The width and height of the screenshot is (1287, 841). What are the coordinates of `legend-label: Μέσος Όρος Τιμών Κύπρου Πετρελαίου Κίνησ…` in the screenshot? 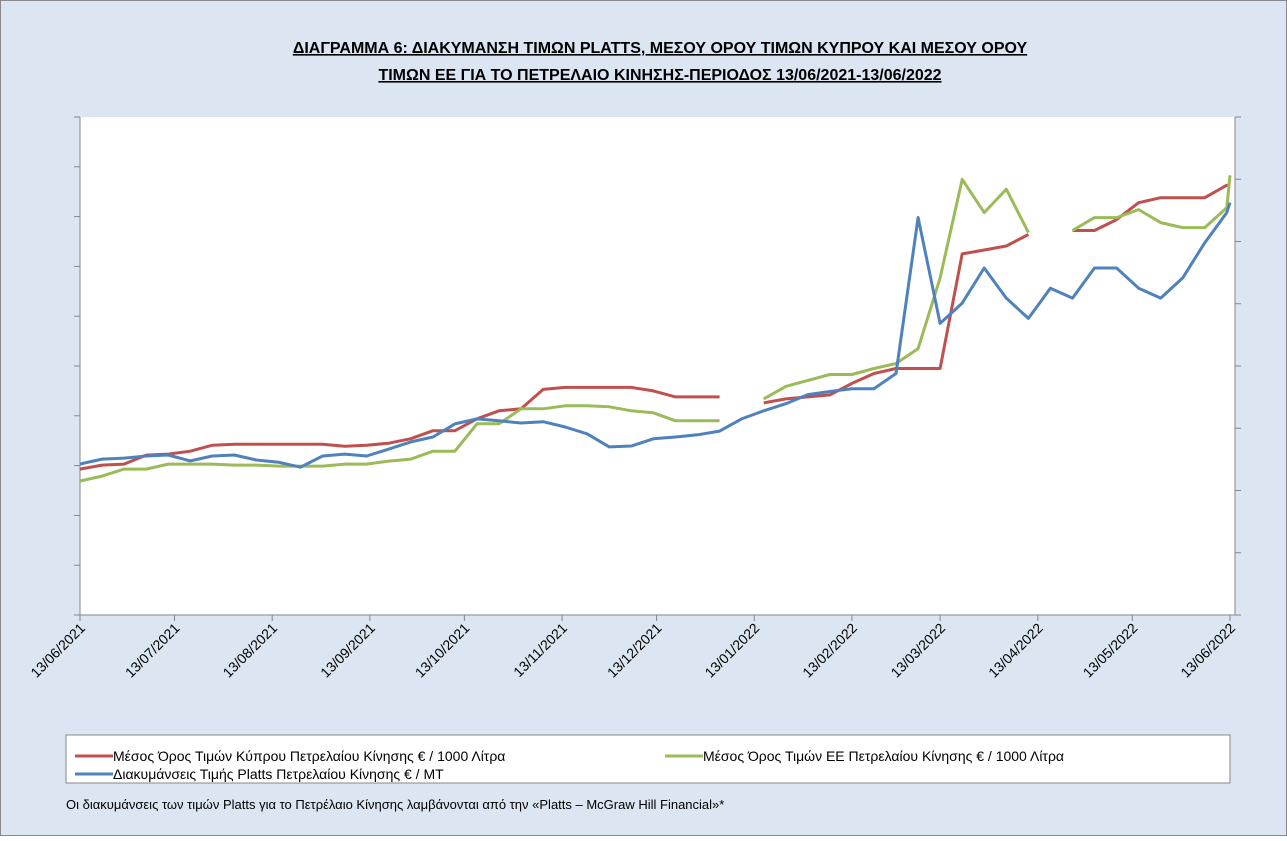 It's located at (309, 756).